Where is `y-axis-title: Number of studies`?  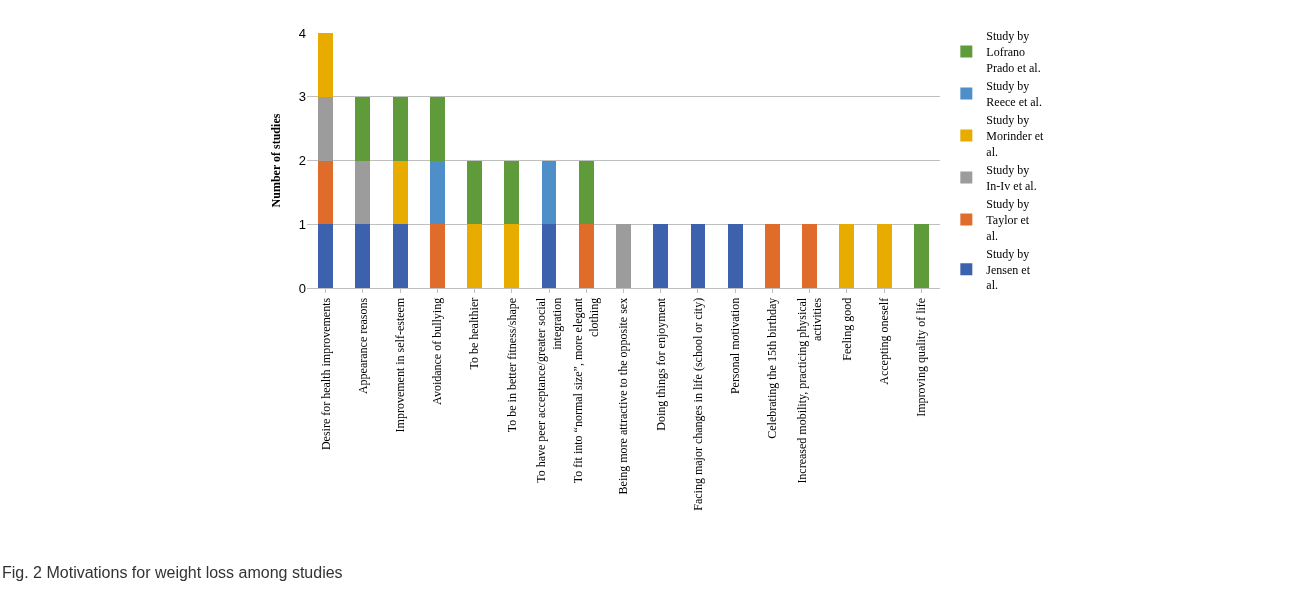 y-axis-title: Number of studies is located at coordinates (276, 160).